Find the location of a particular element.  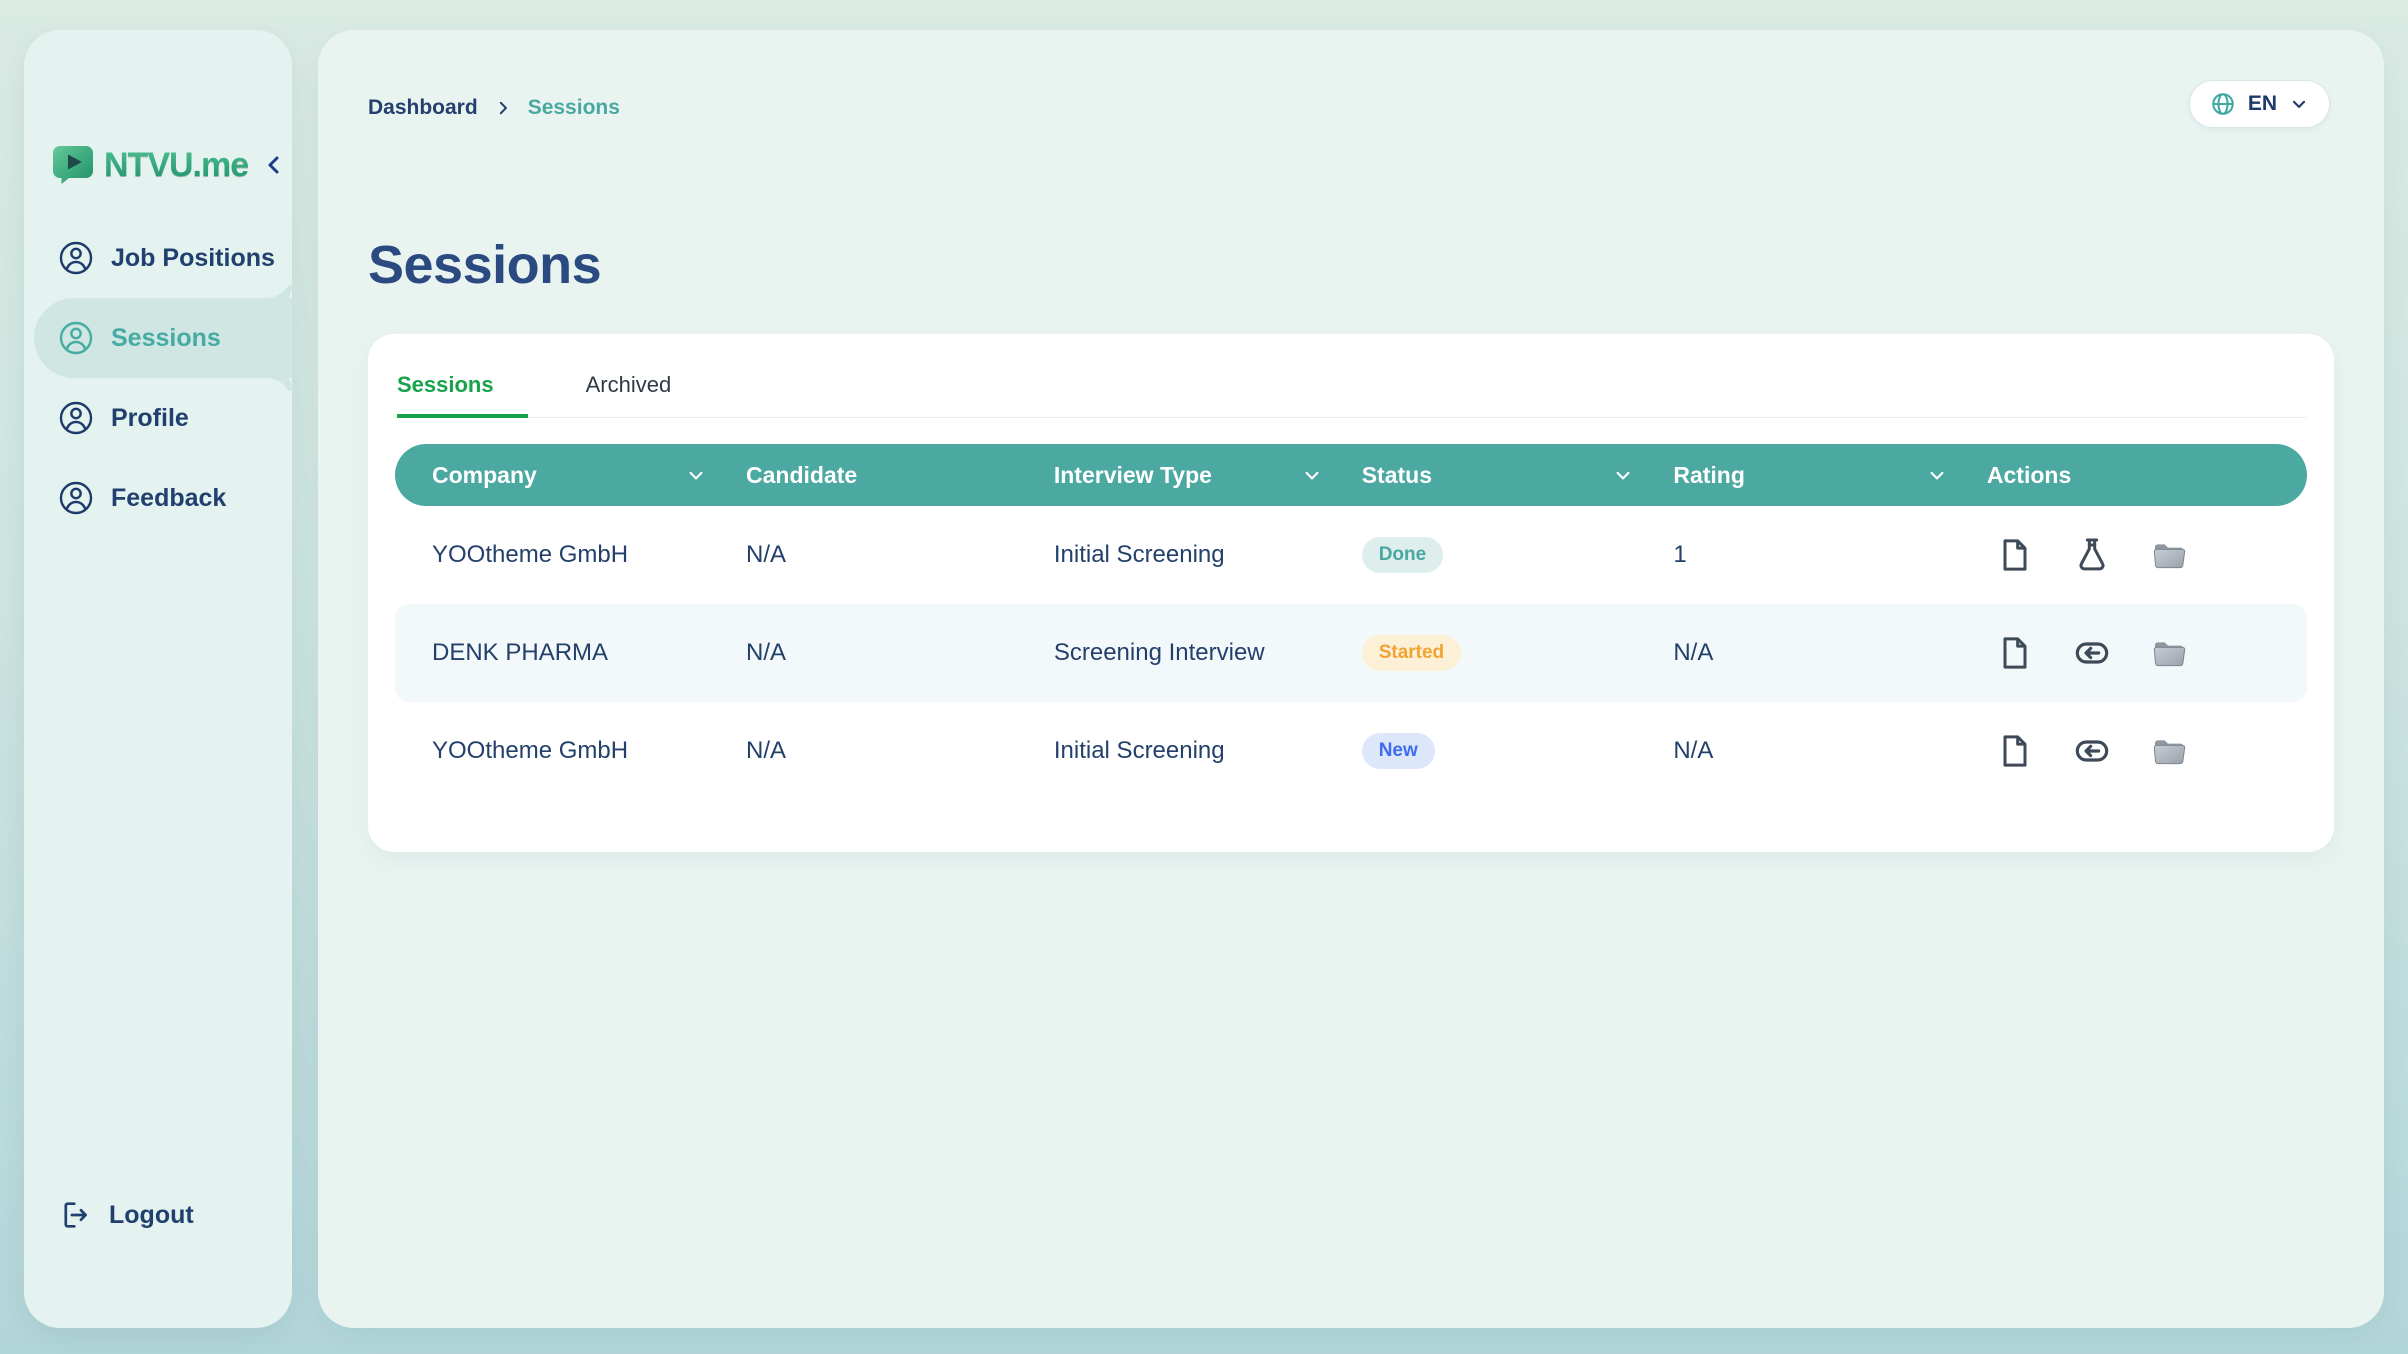

breadcrumb-sessions: Sessions is located at coordinates (573, 107).